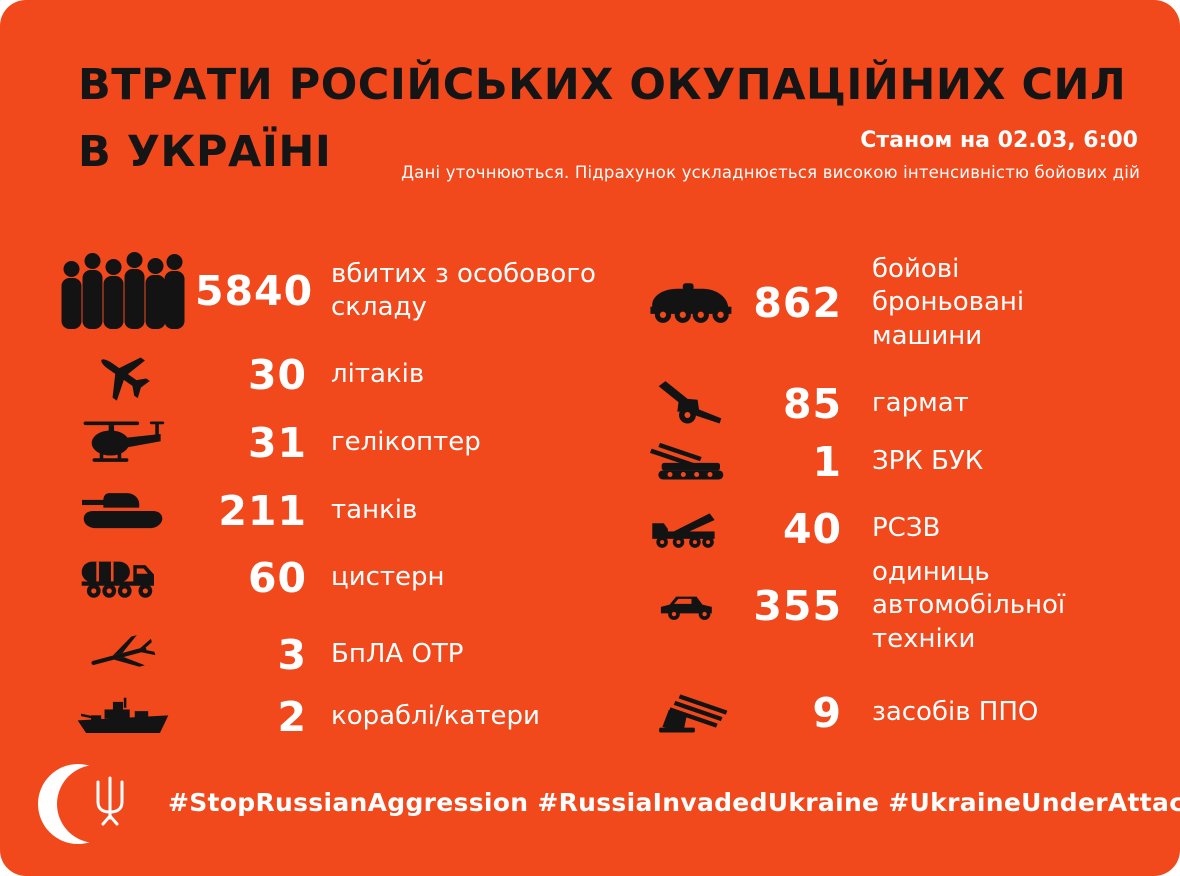 The height and width of the screenshot is (876, 1180). I want to click on stat-row-buk-sam: 1 ЗРК БУК, so click(811, 462).